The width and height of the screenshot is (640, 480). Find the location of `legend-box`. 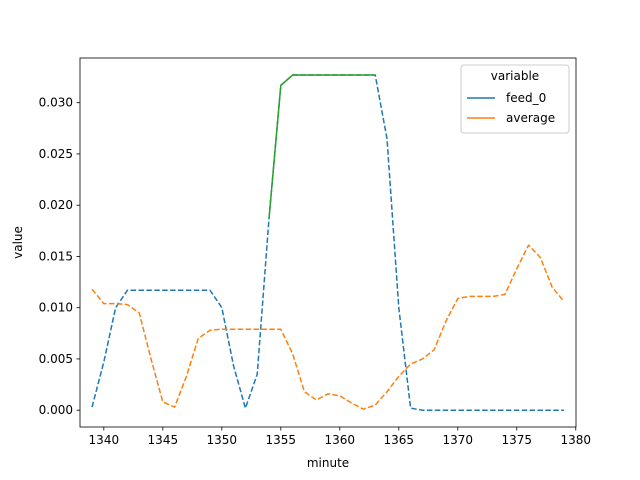

legend-box is located at coordinates (515, 99).